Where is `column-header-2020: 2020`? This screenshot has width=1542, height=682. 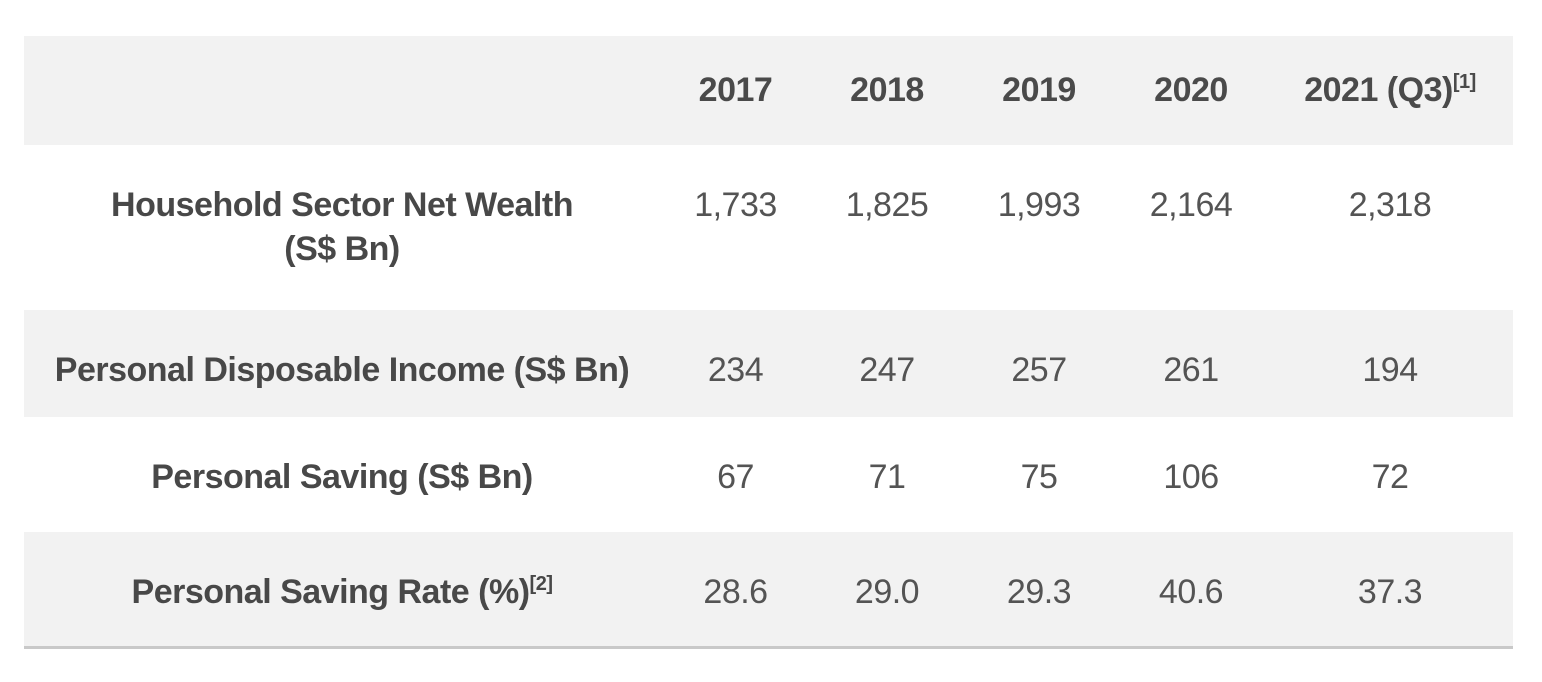
column-header-2020: 2020 is located at coordinates (1191, 90).